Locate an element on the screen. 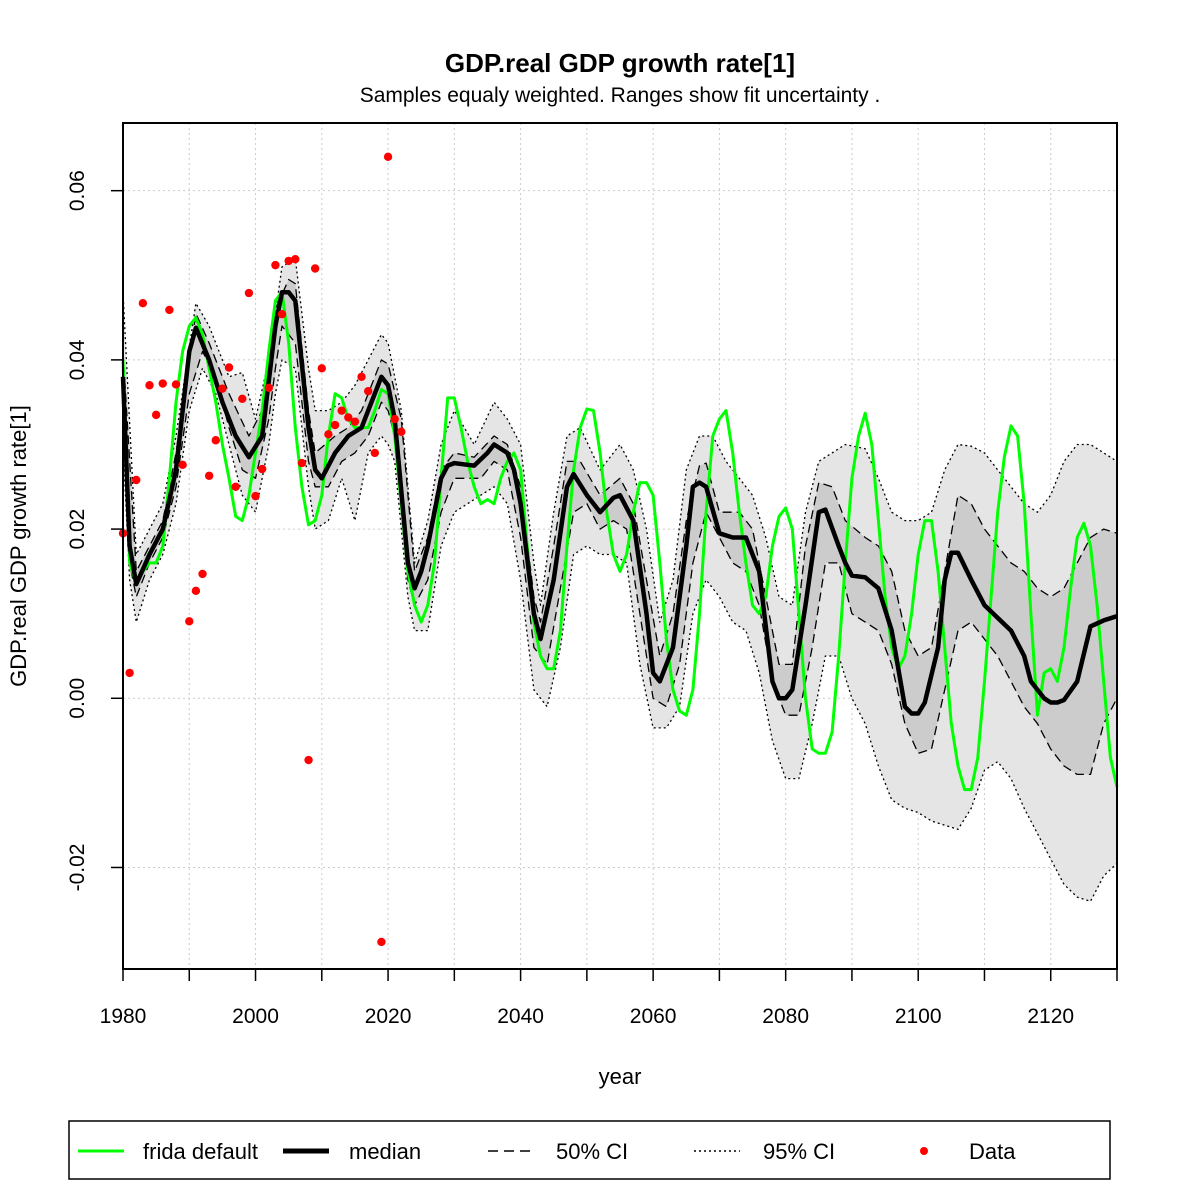 This screenshot has height=1181, width=1181. x-tick-label: 2080 is located at coordinates (785, 1016).